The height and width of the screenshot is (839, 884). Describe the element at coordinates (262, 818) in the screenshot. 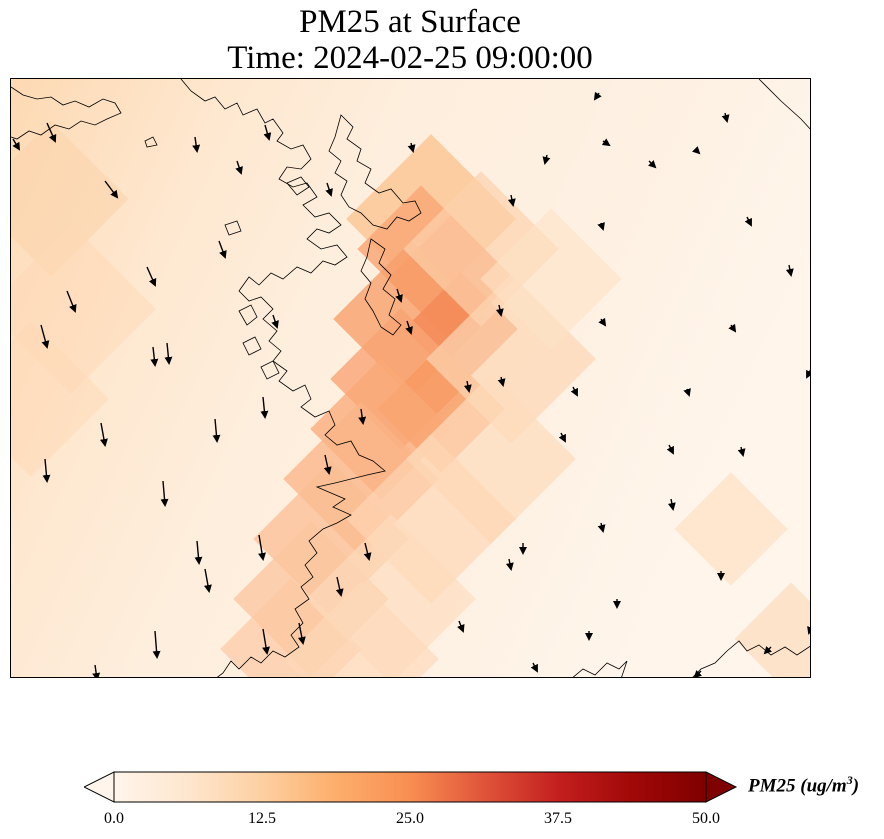

I see `colorbar-tick: 12.5` at that location.